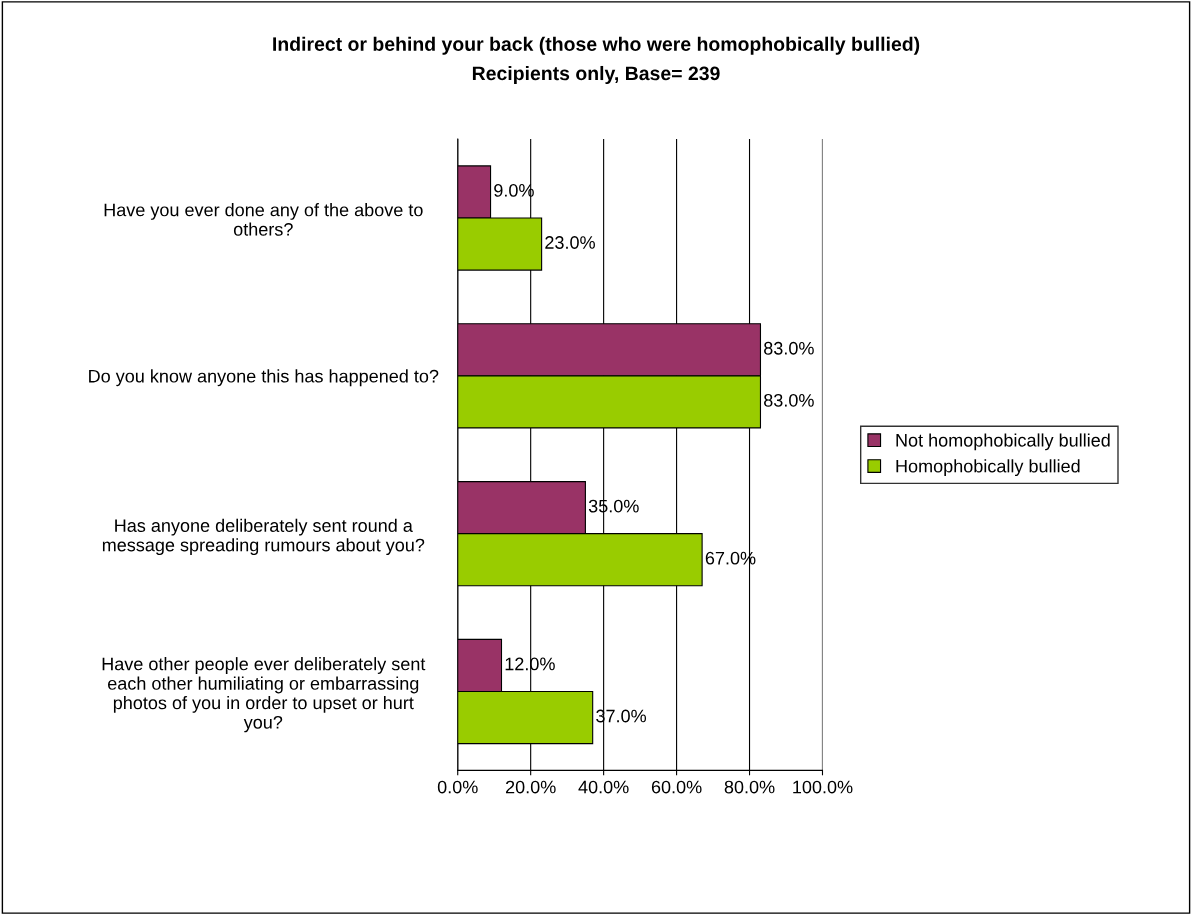  I want to click on x-tick-label: 100.0%, so click(823, 787).